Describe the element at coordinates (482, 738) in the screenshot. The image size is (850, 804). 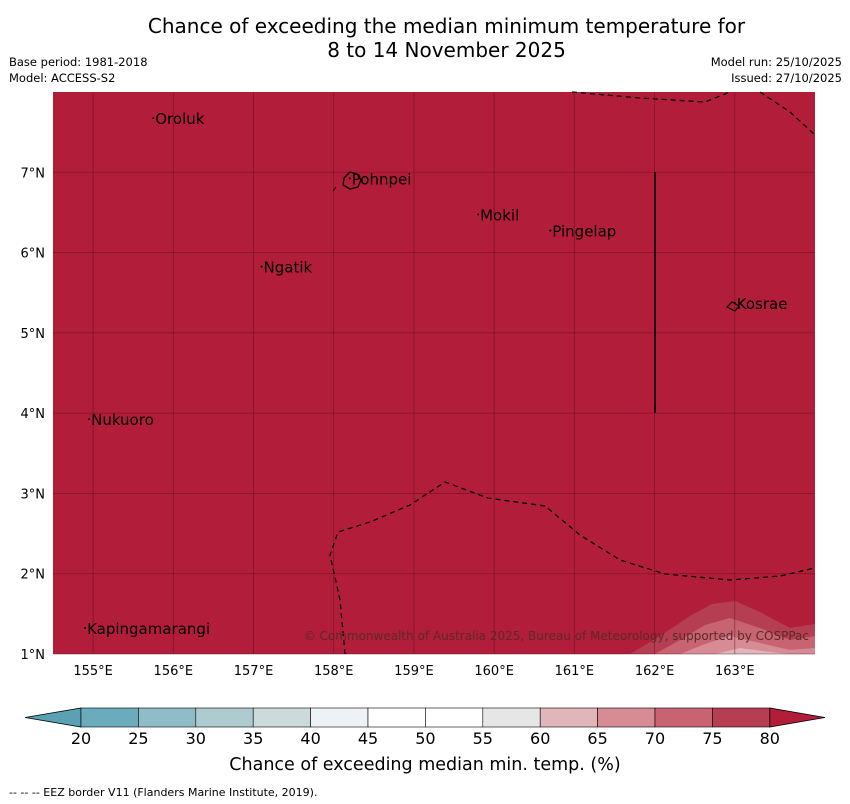
I see `colorbar-tick-label: 55` at that location.